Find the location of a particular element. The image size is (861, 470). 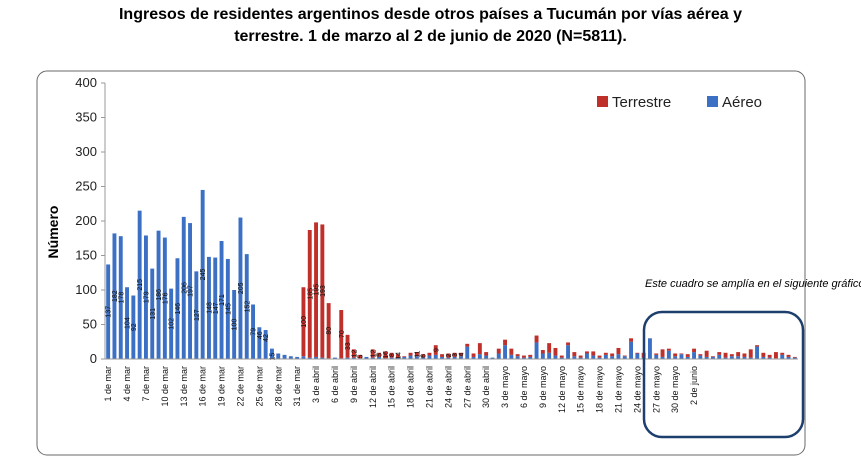

y-tick-label: 400 is located at coordinates (86, 82).